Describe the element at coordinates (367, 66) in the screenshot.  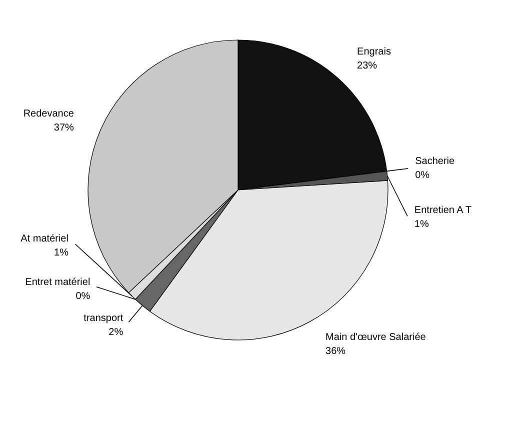
I see `data-label: 23%` at that location.